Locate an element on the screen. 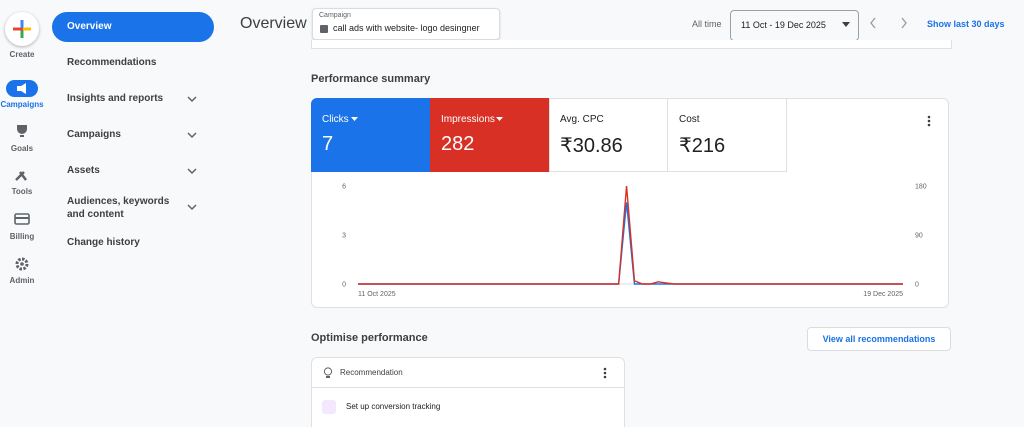  y2-tick-label: 0 is located at coordinates (917, 285).